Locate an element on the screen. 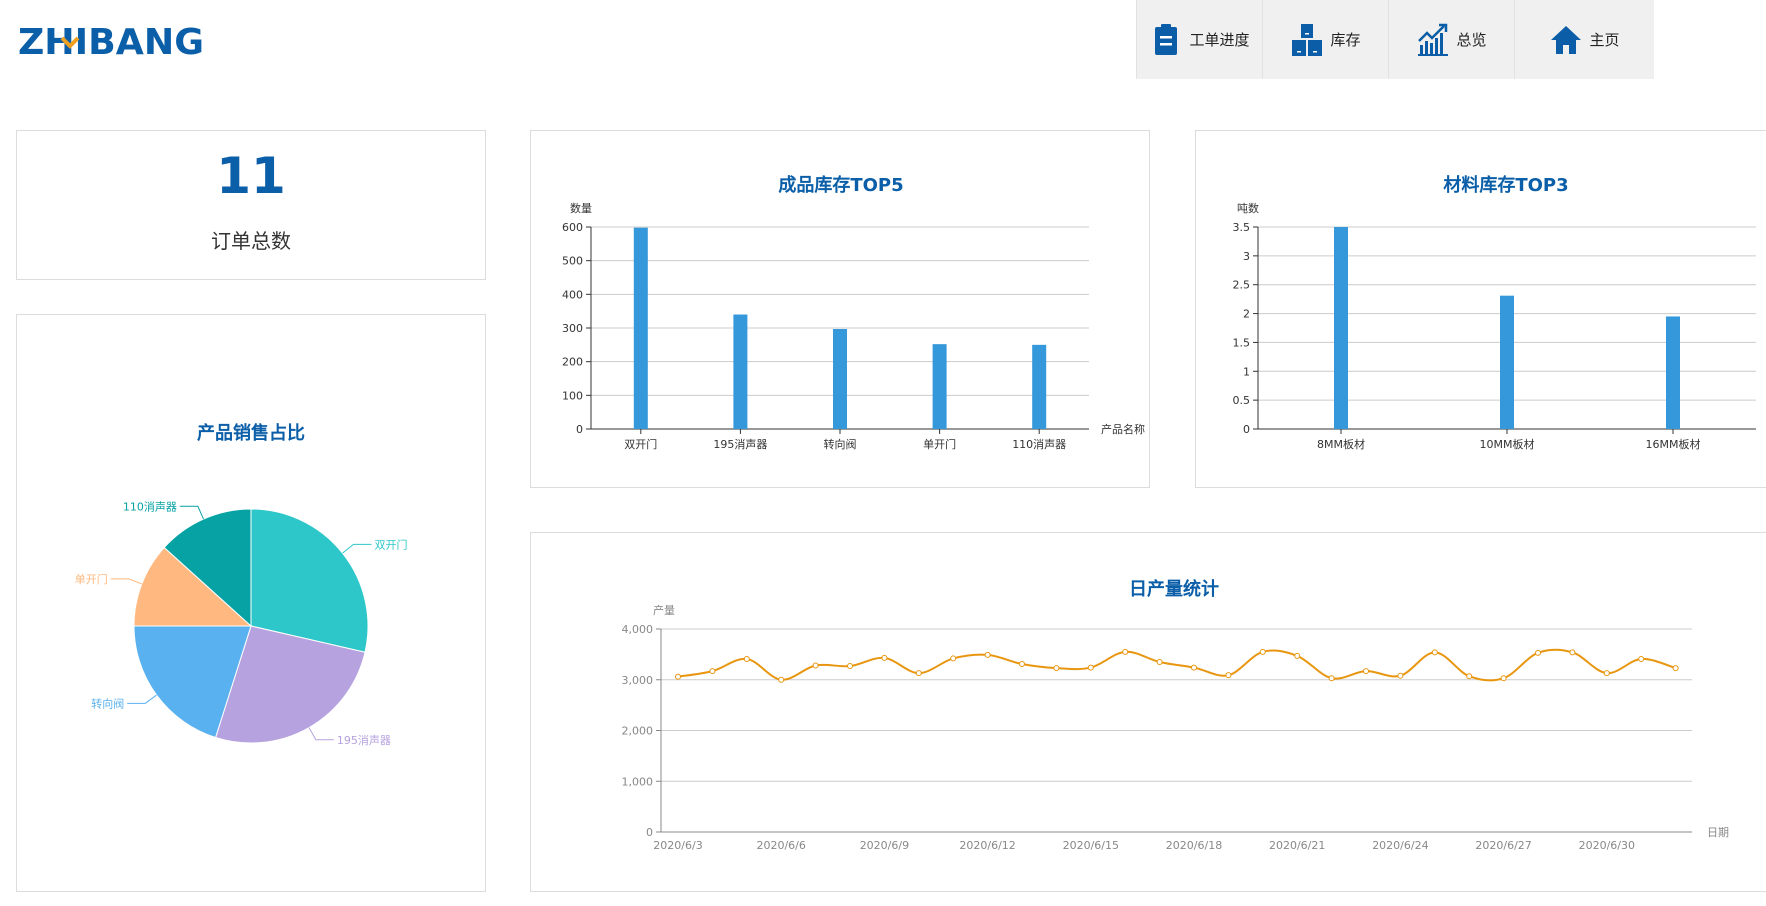 Image resolution: width=1766 pixels, height=906 pixels. pie-label: 单开门 is located at coordinates (91, 579).